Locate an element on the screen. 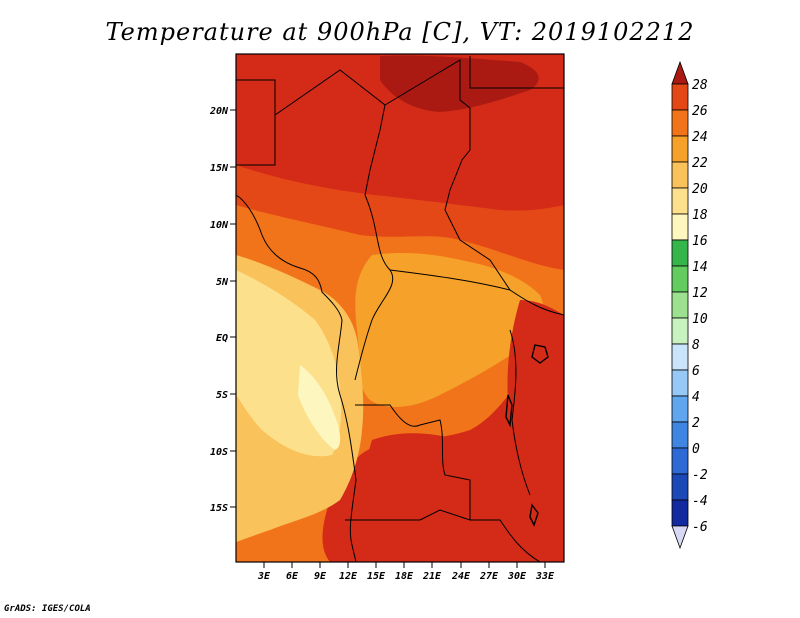 The width and height of the screenshot is (800, 618). temperature-field-20-22-congo is located at coordinates (449, 329).